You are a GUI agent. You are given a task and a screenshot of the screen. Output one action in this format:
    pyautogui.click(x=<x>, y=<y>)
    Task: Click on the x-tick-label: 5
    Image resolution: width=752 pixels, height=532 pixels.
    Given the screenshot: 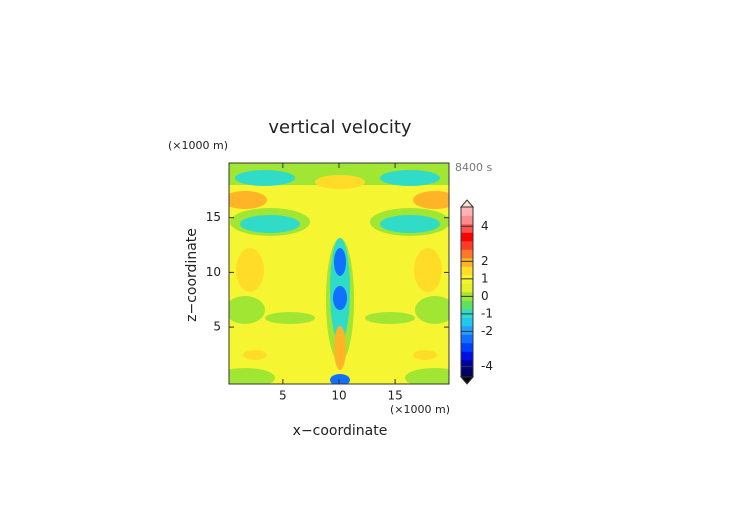 What is the action you would take?
    pyautogui.click(x=283, y=396)
    